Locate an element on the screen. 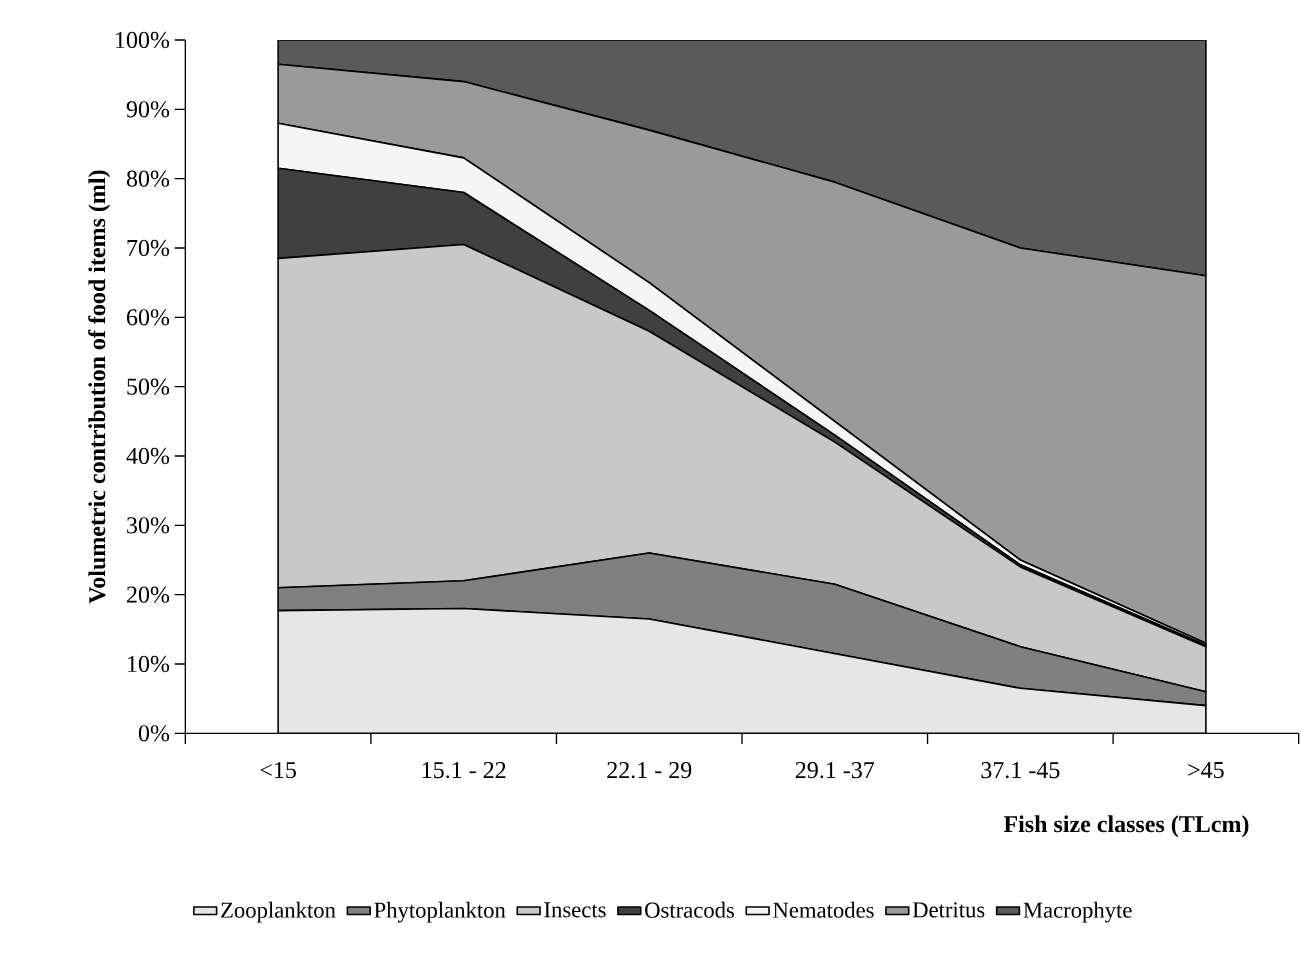 The width and height of the screenshot is (1302, 972). x-axis-title: Fish size classes (TLcm) is located at coordinates (1126, 826).